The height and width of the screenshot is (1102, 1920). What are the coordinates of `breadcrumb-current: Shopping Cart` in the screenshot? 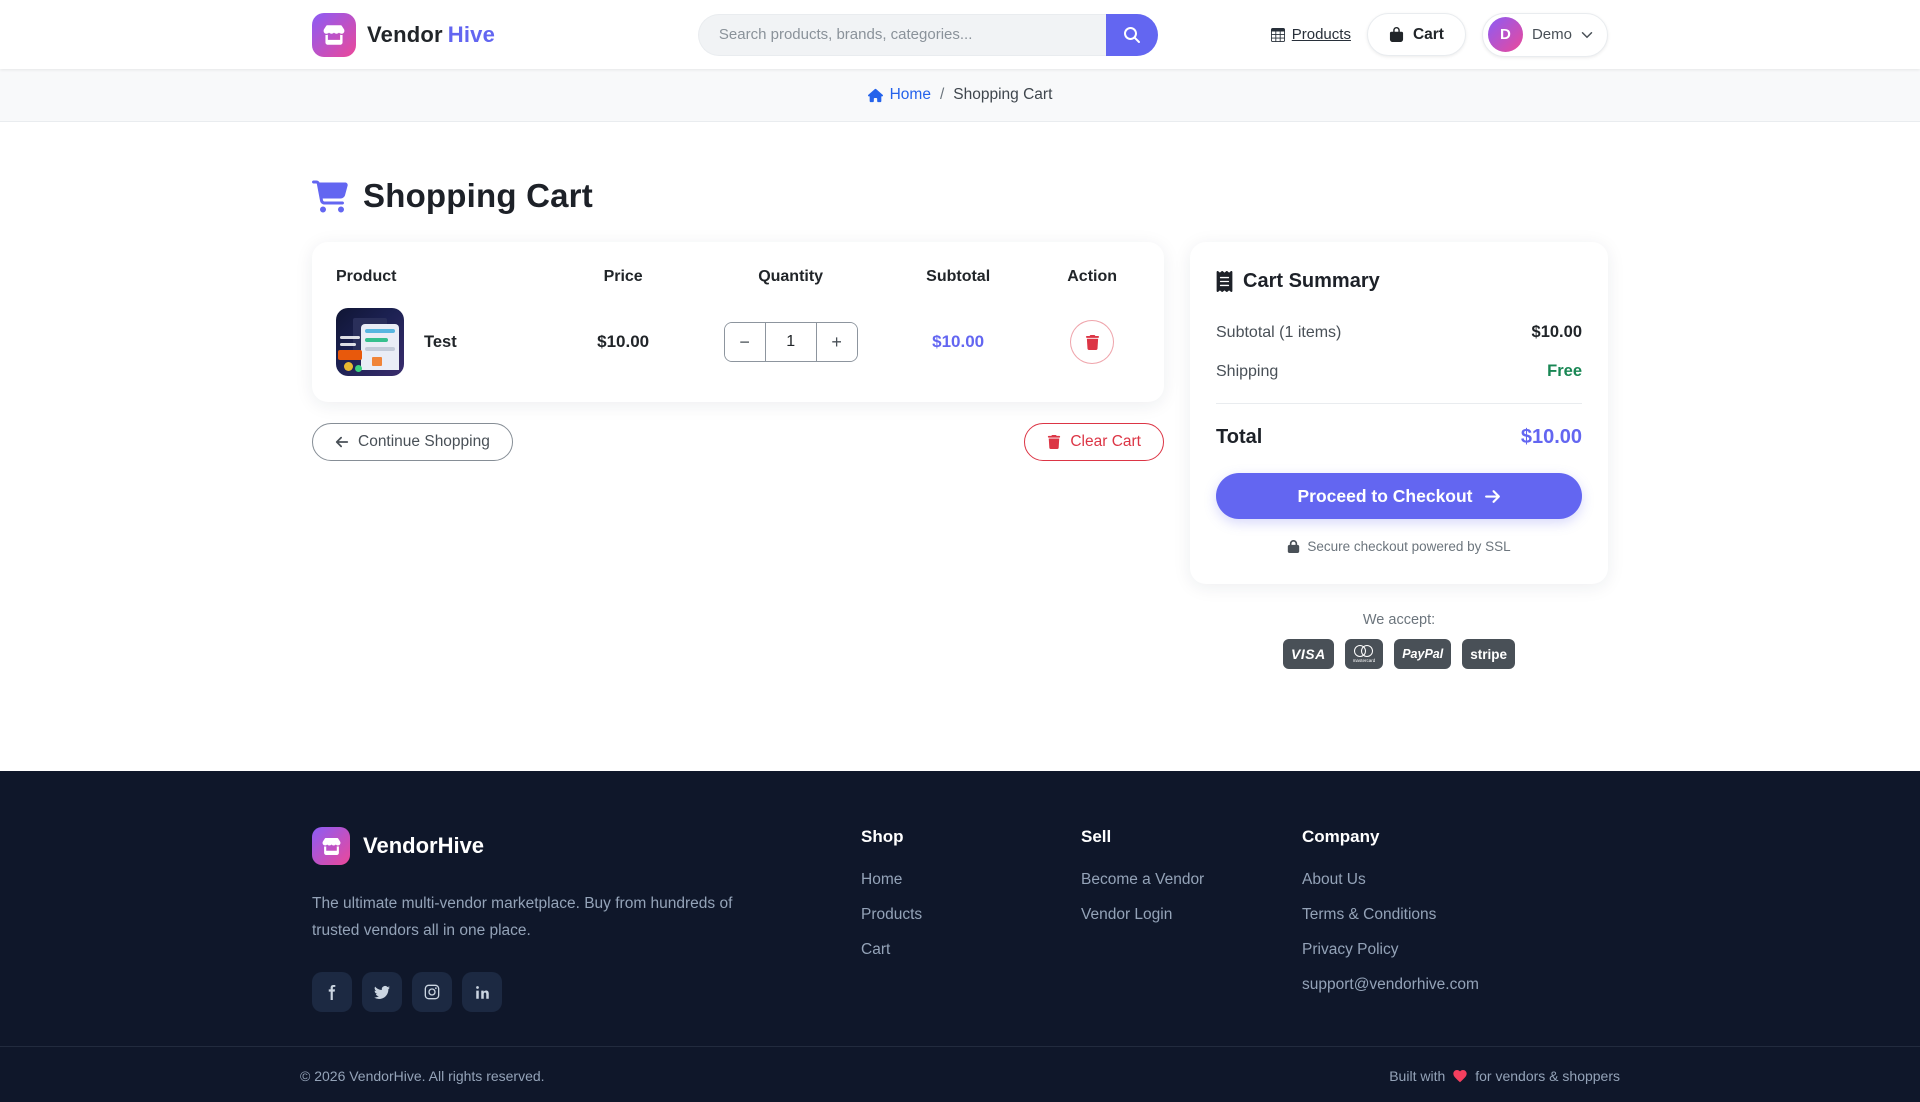 It's located at (1003, 94).